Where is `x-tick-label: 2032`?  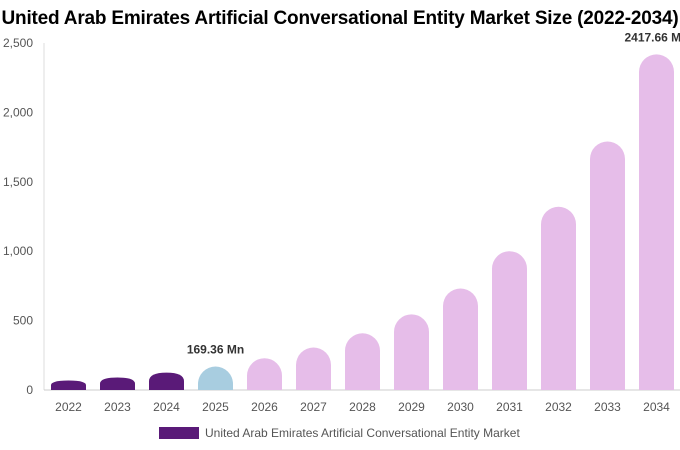 x-tick-label: 2032 is located at coordinates (558, 407).